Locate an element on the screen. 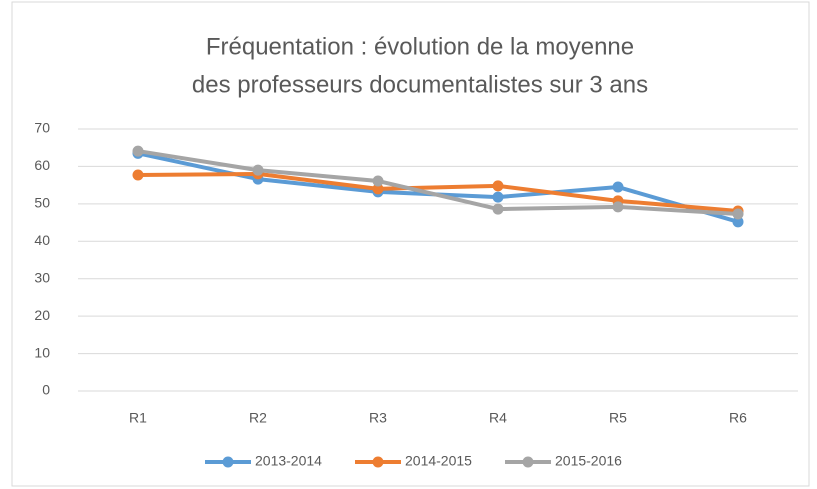 The image size is (817, 489). y-tick-label: 20 is located at coordinates (42, 315).